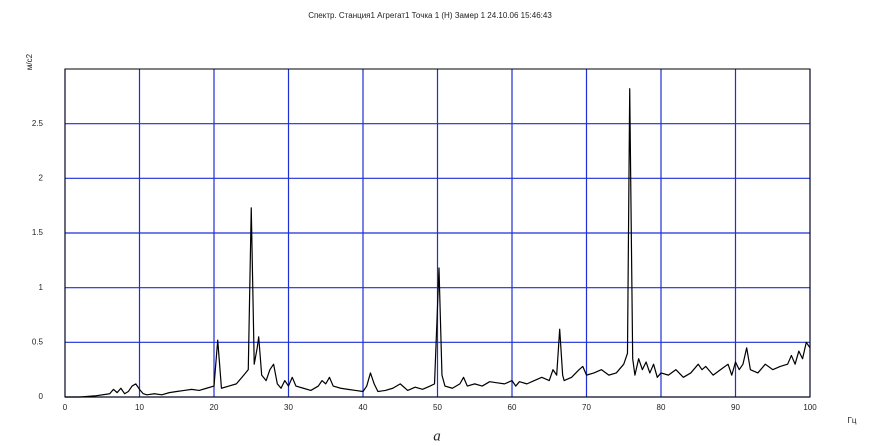  What do you see at coordinates (41, 177) in the screenshot?
I see `y-tick-label: 2` at bounding box center [41, 177].